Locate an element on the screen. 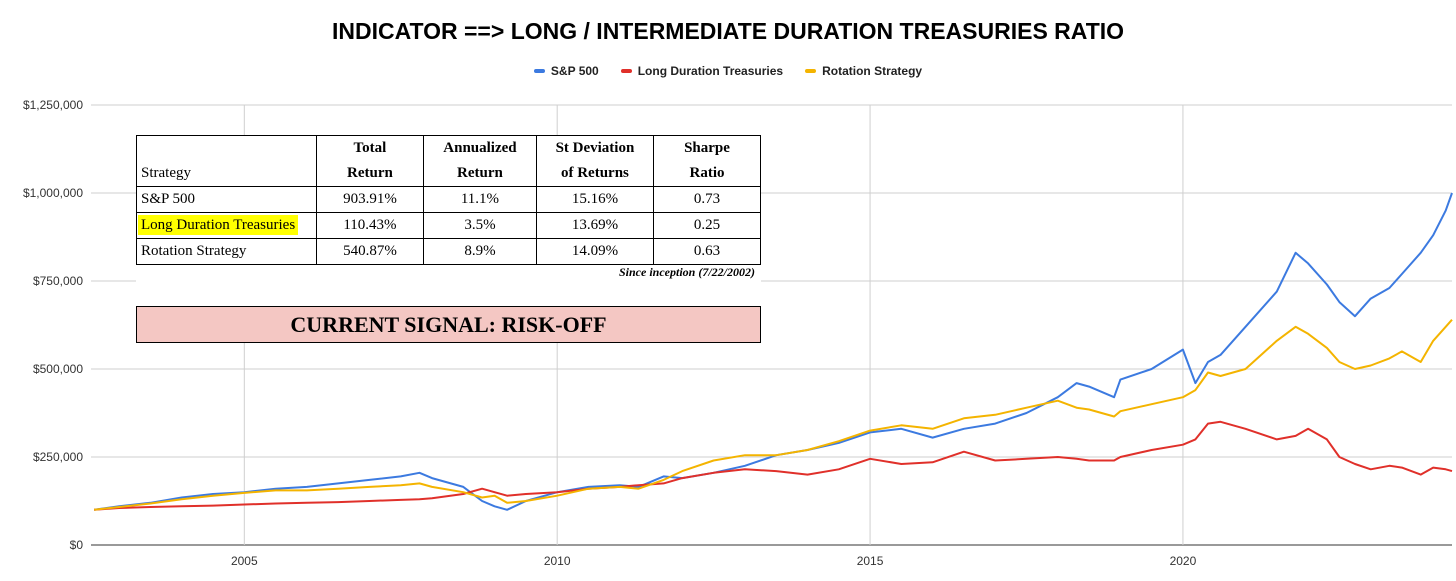 This screenshot has width=1456, height=581. header-annualized-line1: Annualized is located at coordinates (480, 148).